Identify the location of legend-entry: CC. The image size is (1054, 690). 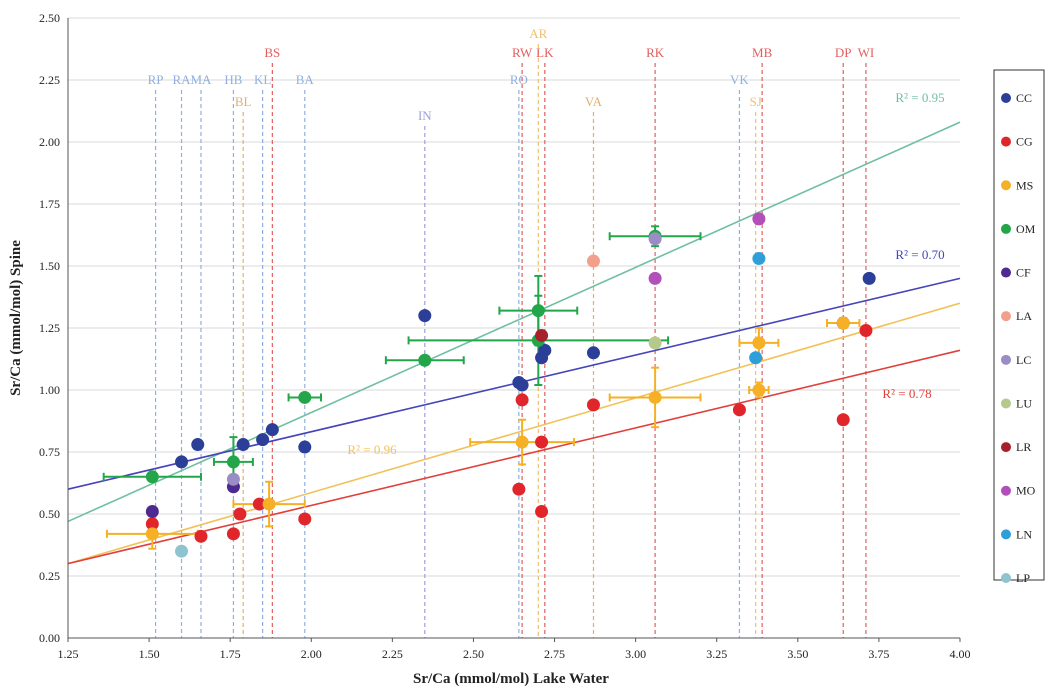
(1024, 98).